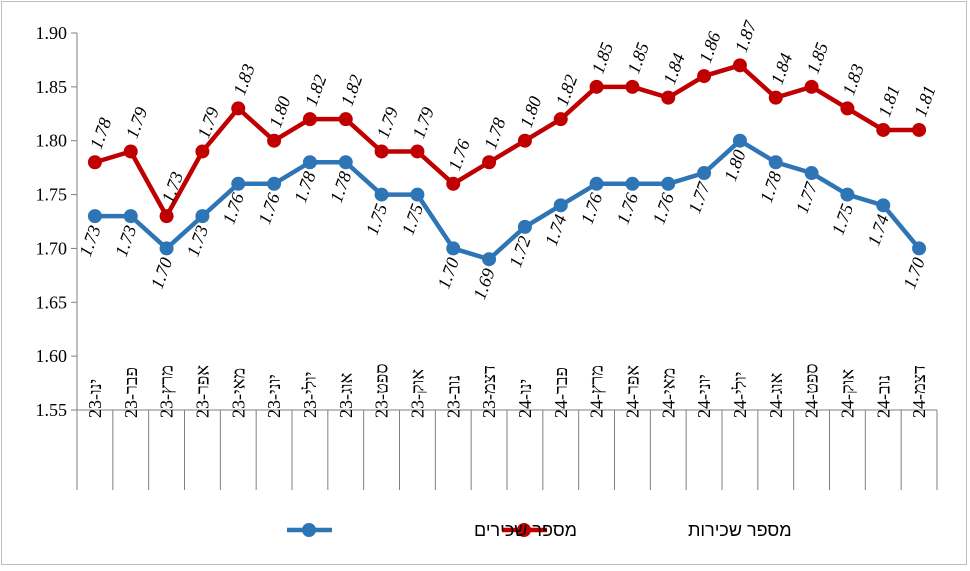 Image resolution: width=970 pixels, height=571 pixels. Describe the element at coordinates (556, 230) in the screenshot. I see `data-label: 1.74` at that location.